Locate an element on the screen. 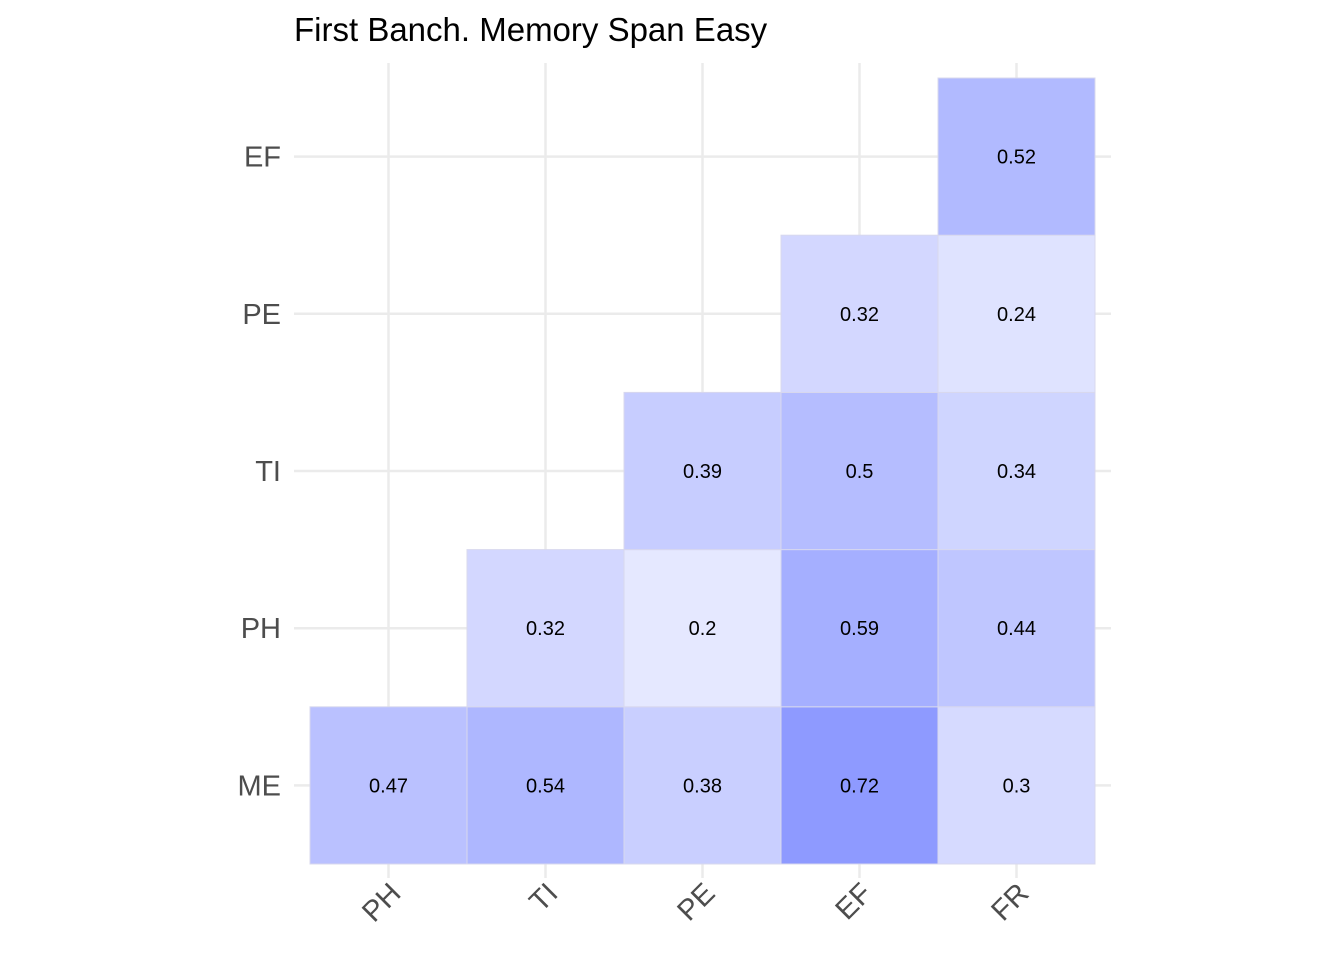 The image size is (1344, 960). cell-label-fr-ef: 0.52 is located at coordinates (1016, 158).